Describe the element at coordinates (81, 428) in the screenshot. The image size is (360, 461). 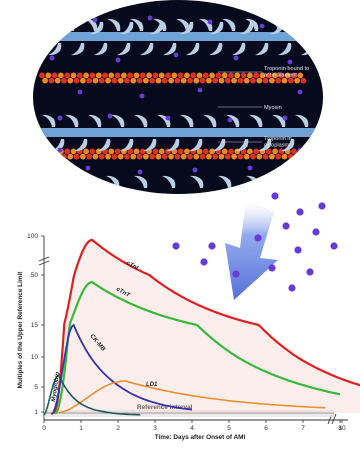
I see `x-tick-label: 1` at that location.